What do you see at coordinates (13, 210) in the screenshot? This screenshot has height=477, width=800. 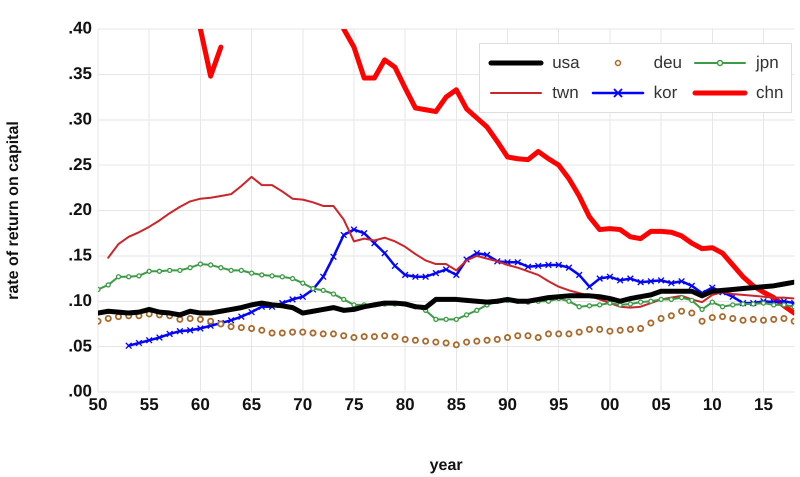 I see `y-axis-title: rate of return on capital` at bounding box center [13, 210].